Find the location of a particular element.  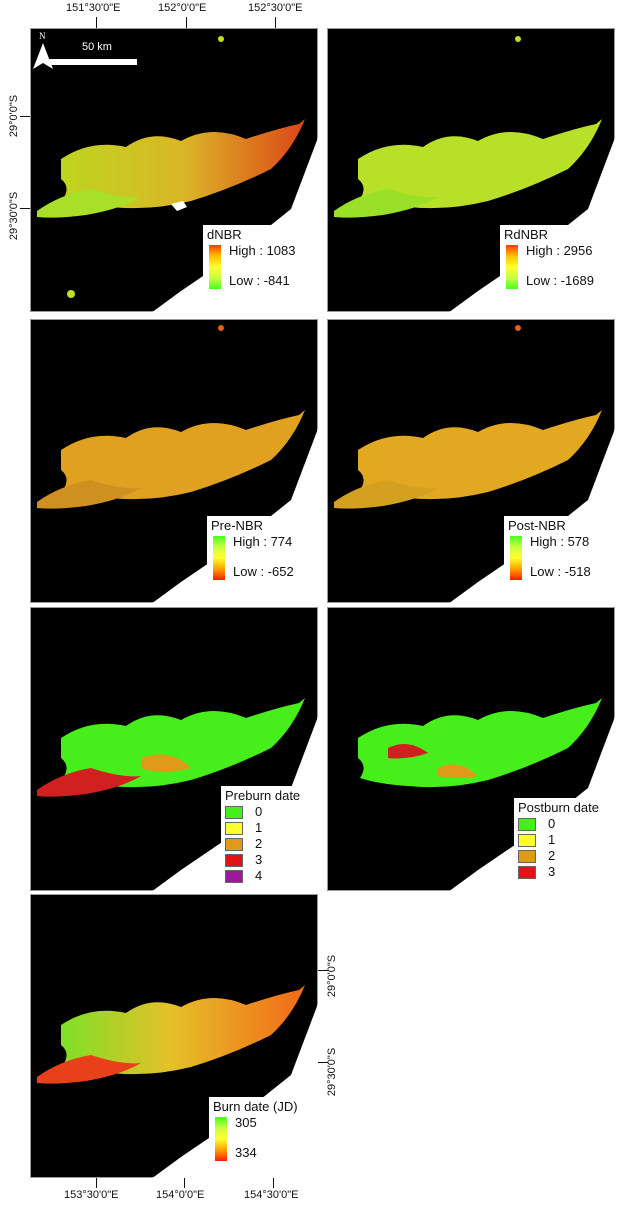

legend-title: dNBR is located at coordinates (224, 234).